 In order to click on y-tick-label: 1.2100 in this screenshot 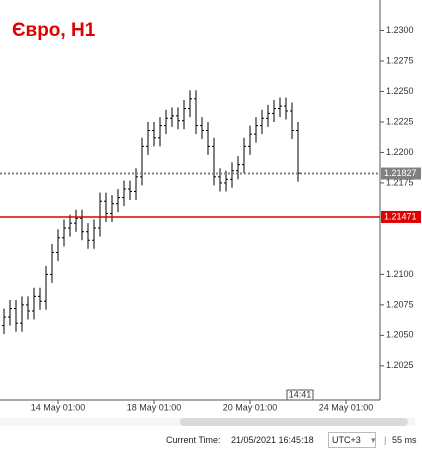, I will do `click(400, 274)`.